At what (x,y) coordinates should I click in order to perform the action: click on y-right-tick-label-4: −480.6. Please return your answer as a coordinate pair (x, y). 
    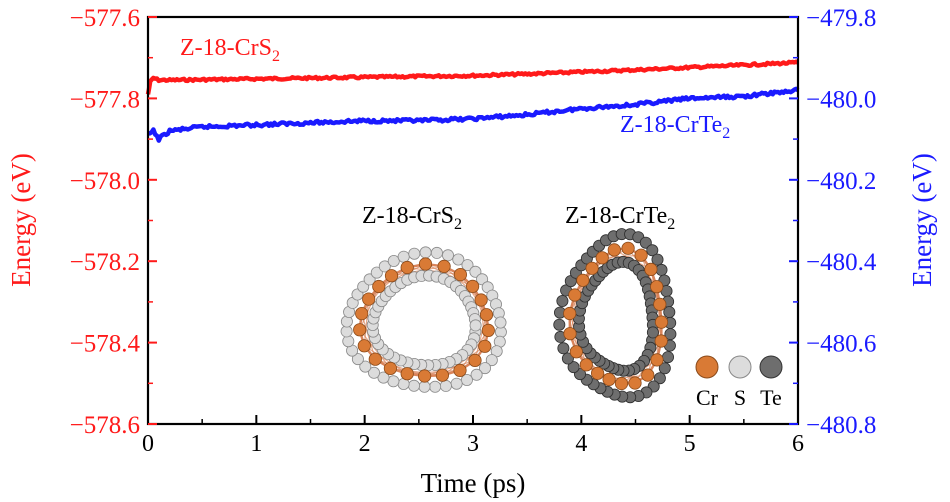
    Looking at the image, I should click on (841, 344).